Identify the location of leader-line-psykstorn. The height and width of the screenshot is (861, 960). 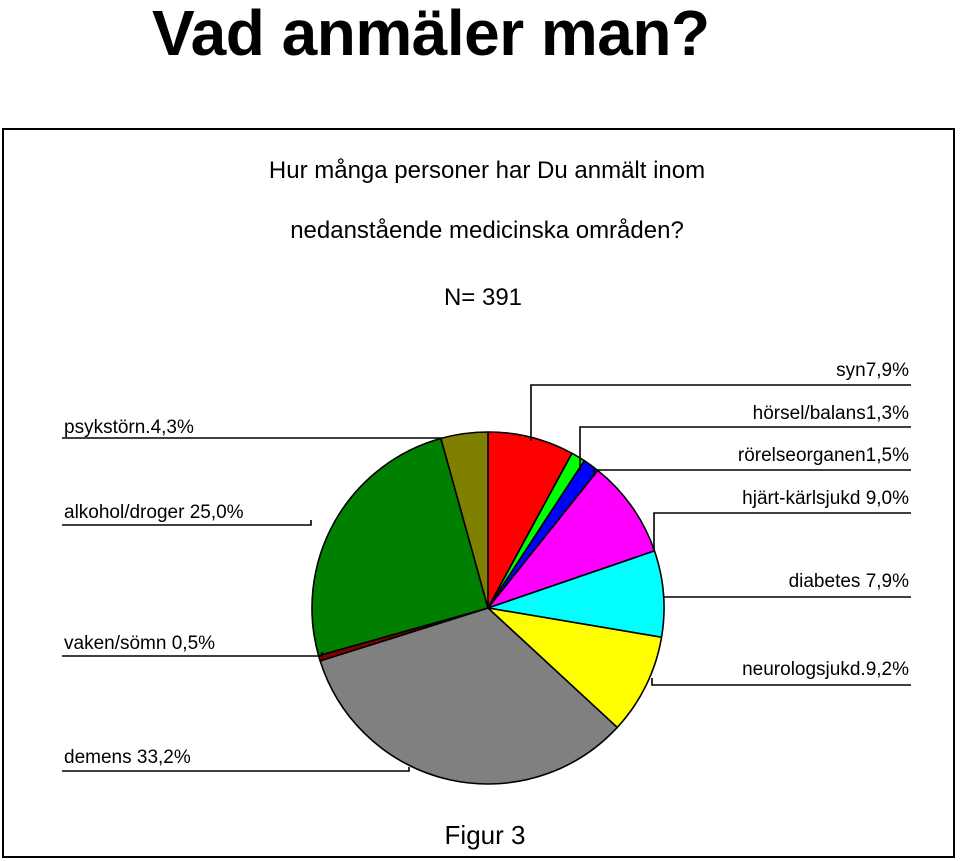
(252, 439).